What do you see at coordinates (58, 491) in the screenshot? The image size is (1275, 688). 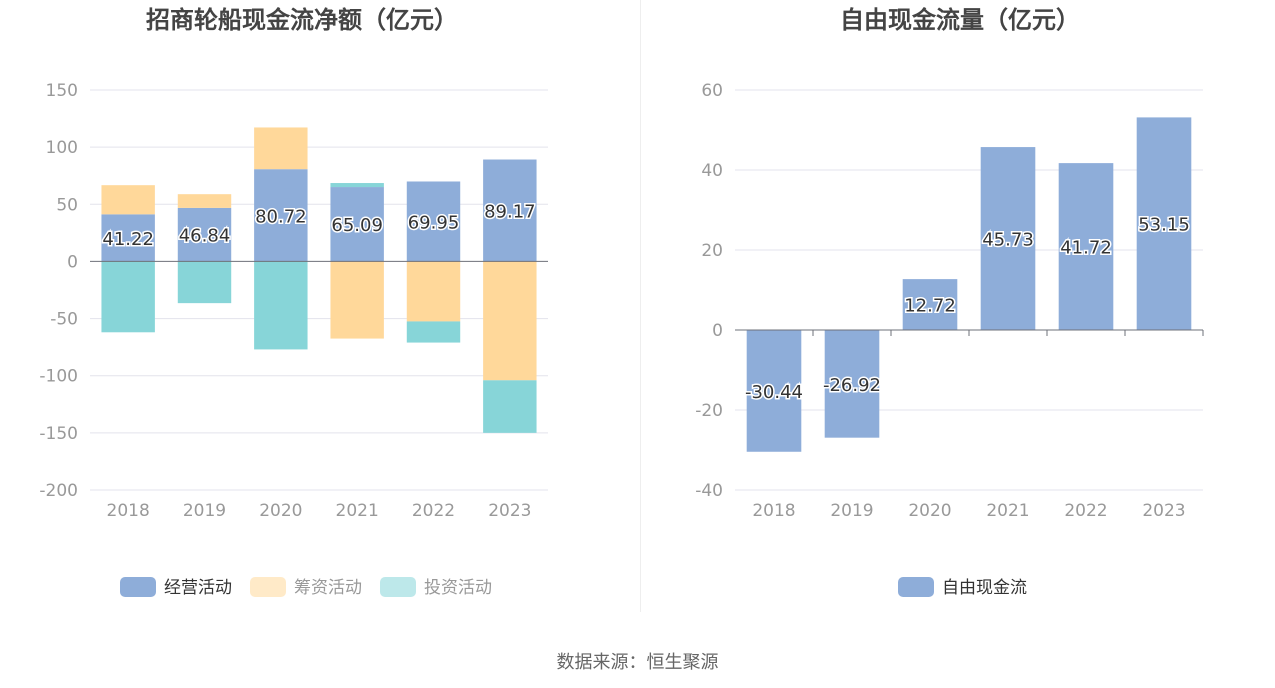 I see `y-tick-label: -200` at bounding box center [58, 491].